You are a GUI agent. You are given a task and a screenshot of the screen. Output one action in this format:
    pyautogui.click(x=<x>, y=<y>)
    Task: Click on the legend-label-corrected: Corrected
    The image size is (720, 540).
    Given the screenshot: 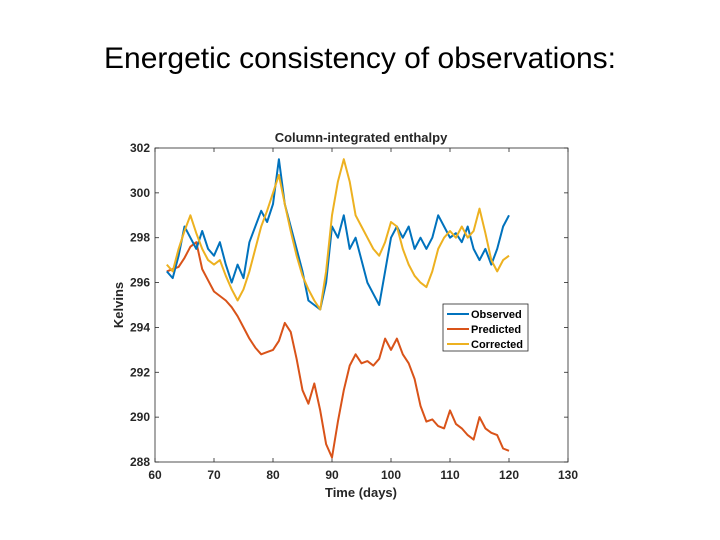 What is the action you would take?
    pyautogui.click(x=497, y=345)
    